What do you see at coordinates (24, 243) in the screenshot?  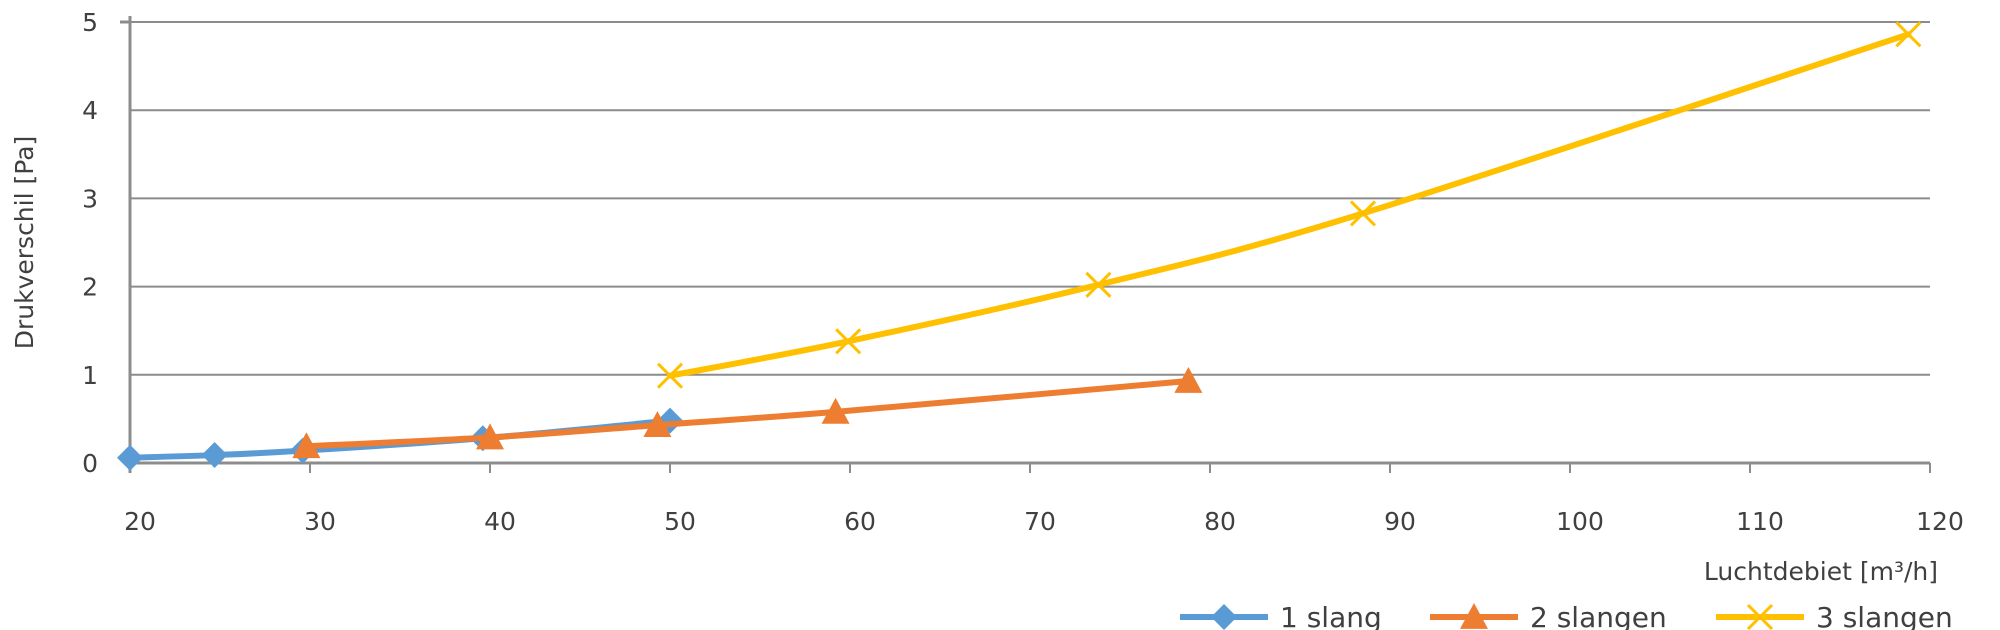 I see `y-axis-title: Drukverschil [Pa]` at bounding box center [24, 243].